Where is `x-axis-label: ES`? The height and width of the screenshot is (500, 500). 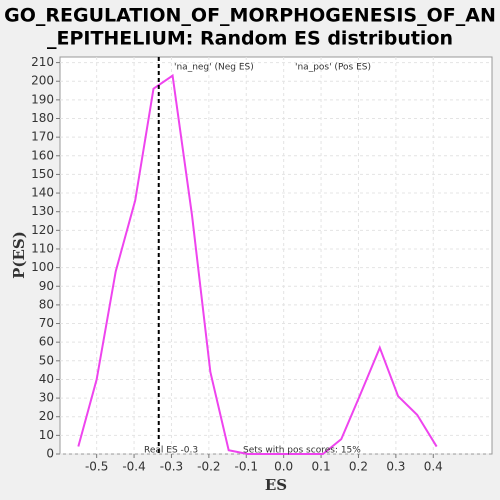
x-axis-label: ES is located at coordinates (276, 485).